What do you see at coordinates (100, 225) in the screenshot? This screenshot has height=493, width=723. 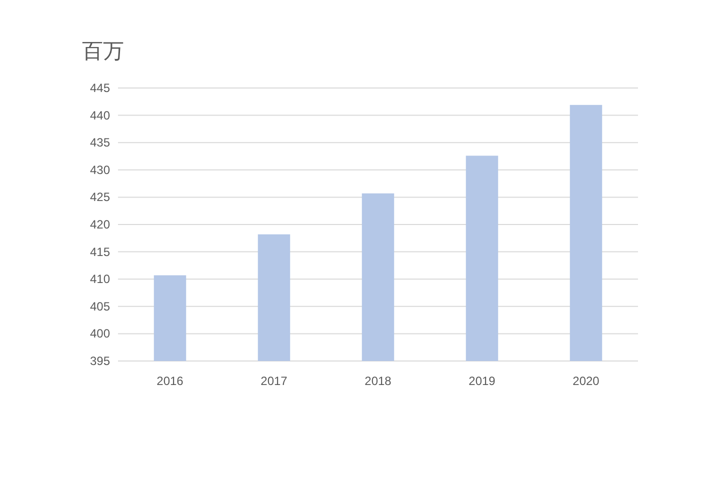 I see `y-tick-label: 420` at bounding box center [100, 225].